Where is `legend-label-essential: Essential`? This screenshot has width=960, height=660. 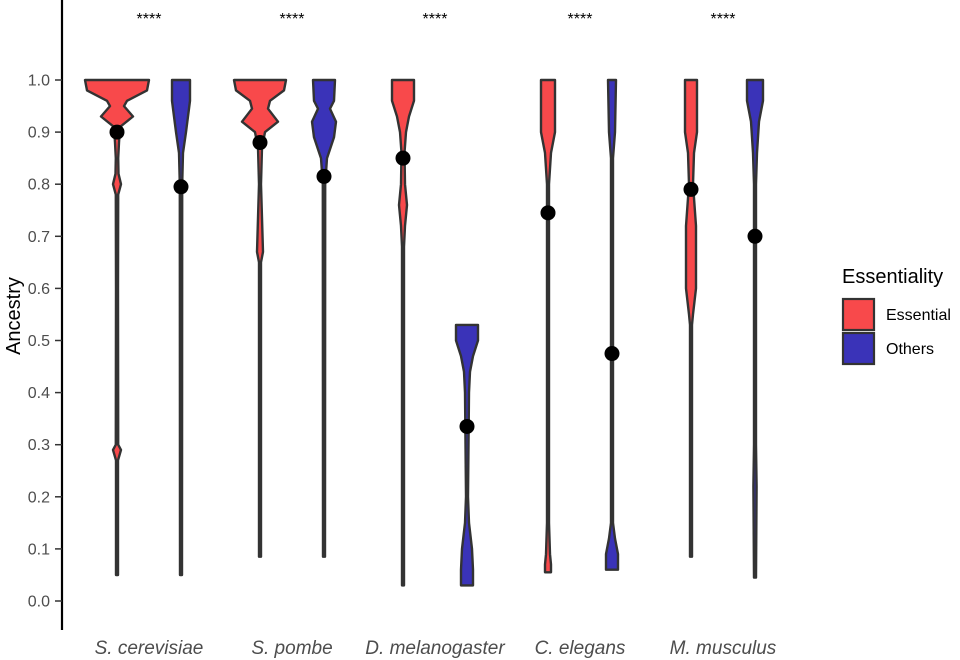
legend-label-essential: Essential is located at coordinates (918, 315).